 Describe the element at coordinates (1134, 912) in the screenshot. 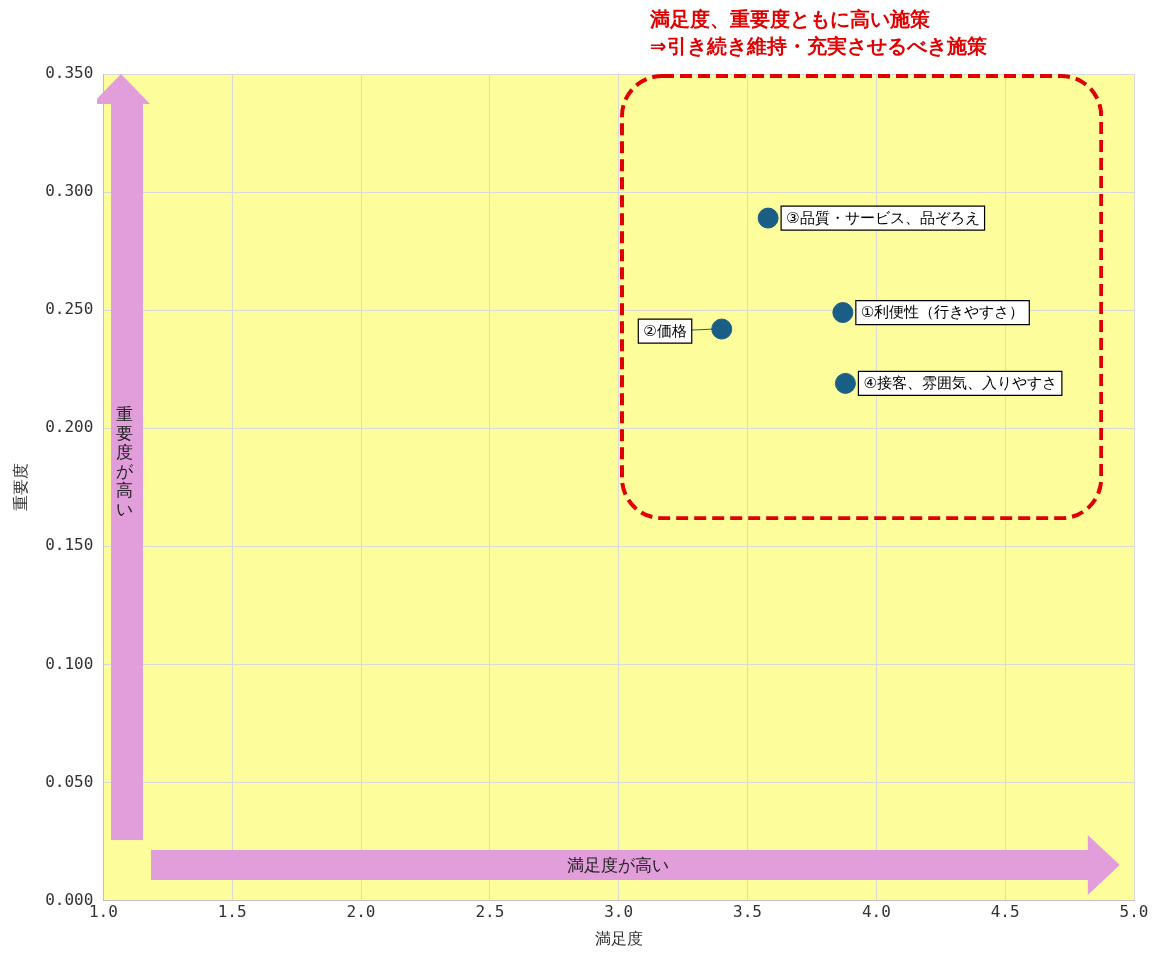

I see `x-tick-label: 5.0` at that location.